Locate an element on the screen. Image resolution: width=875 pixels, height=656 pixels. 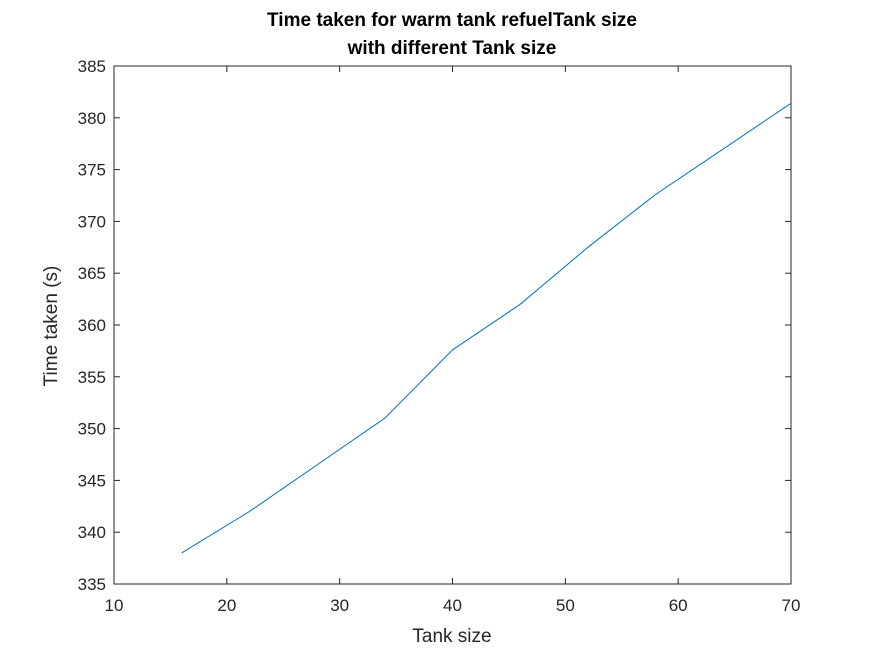
x-tick-label: 40 is located at coordinates (452, 605).